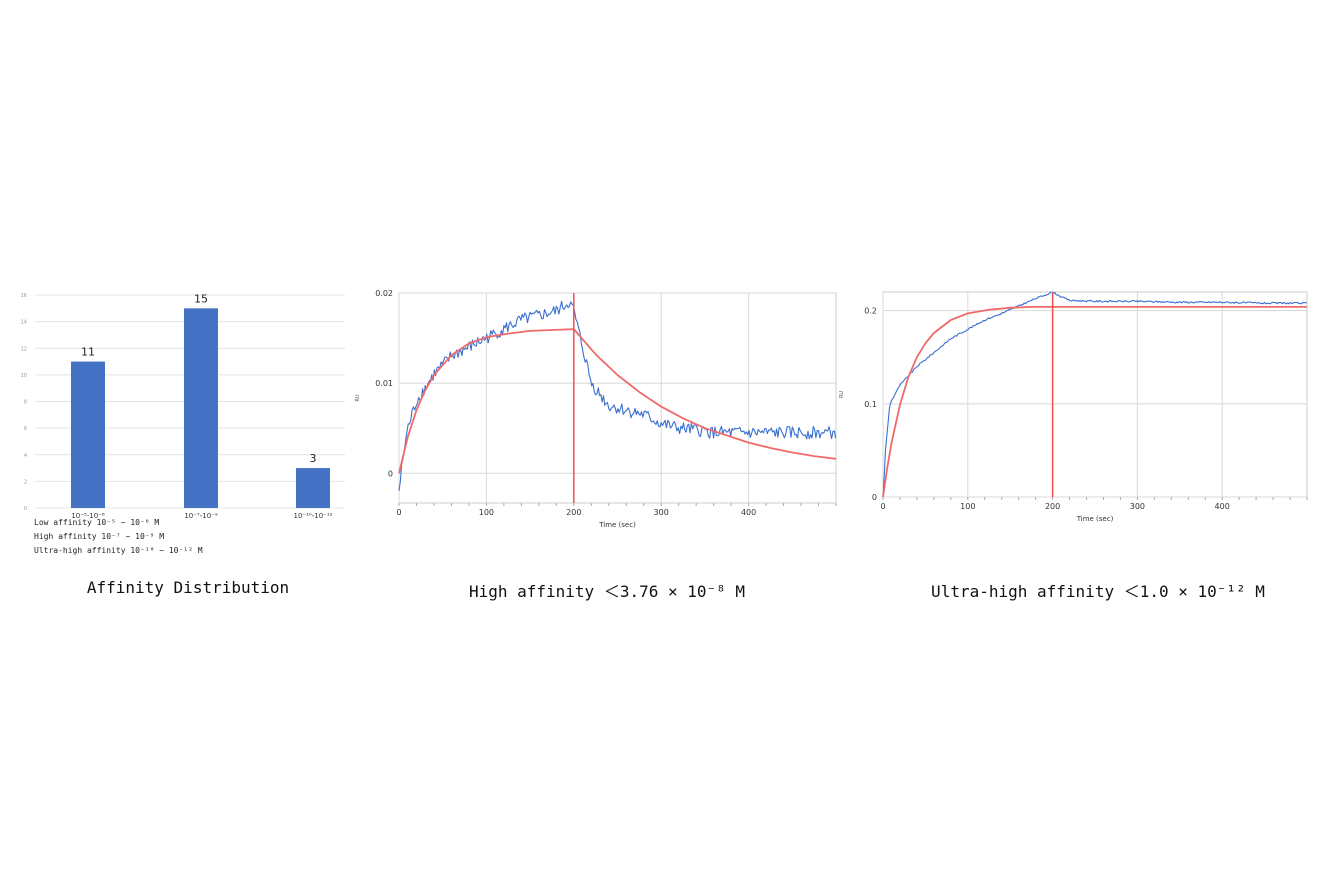  Describe the element at coordinates (607, 591) in the screenshot. I see `caption-high-affinity: High affinity ＜3.76 × 10⁻⁸ M` at that location.